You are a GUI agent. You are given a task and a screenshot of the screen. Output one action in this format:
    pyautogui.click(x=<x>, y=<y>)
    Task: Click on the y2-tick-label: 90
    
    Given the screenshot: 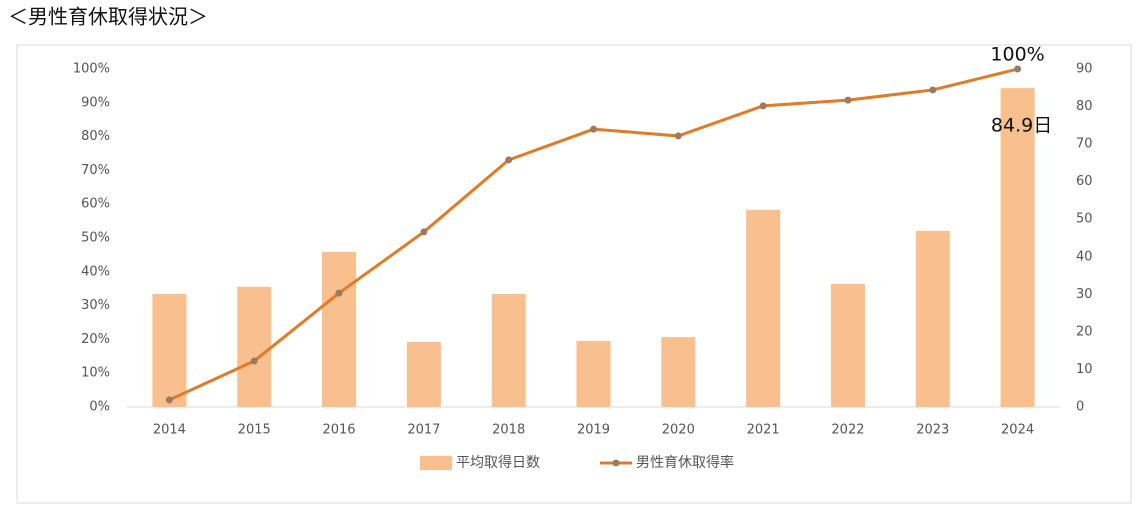 What is the action you would take?
    pyautogui.click(x=1084, y=69)
    